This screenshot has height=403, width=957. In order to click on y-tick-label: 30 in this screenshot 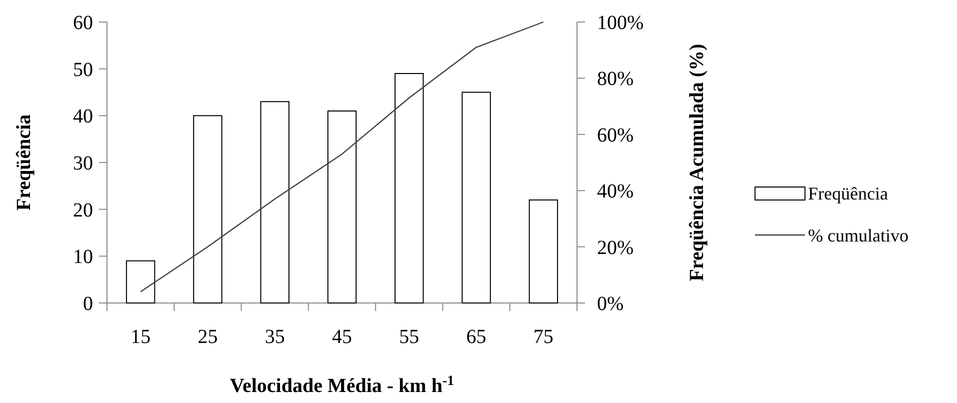, I will do `click(83, 163)`.